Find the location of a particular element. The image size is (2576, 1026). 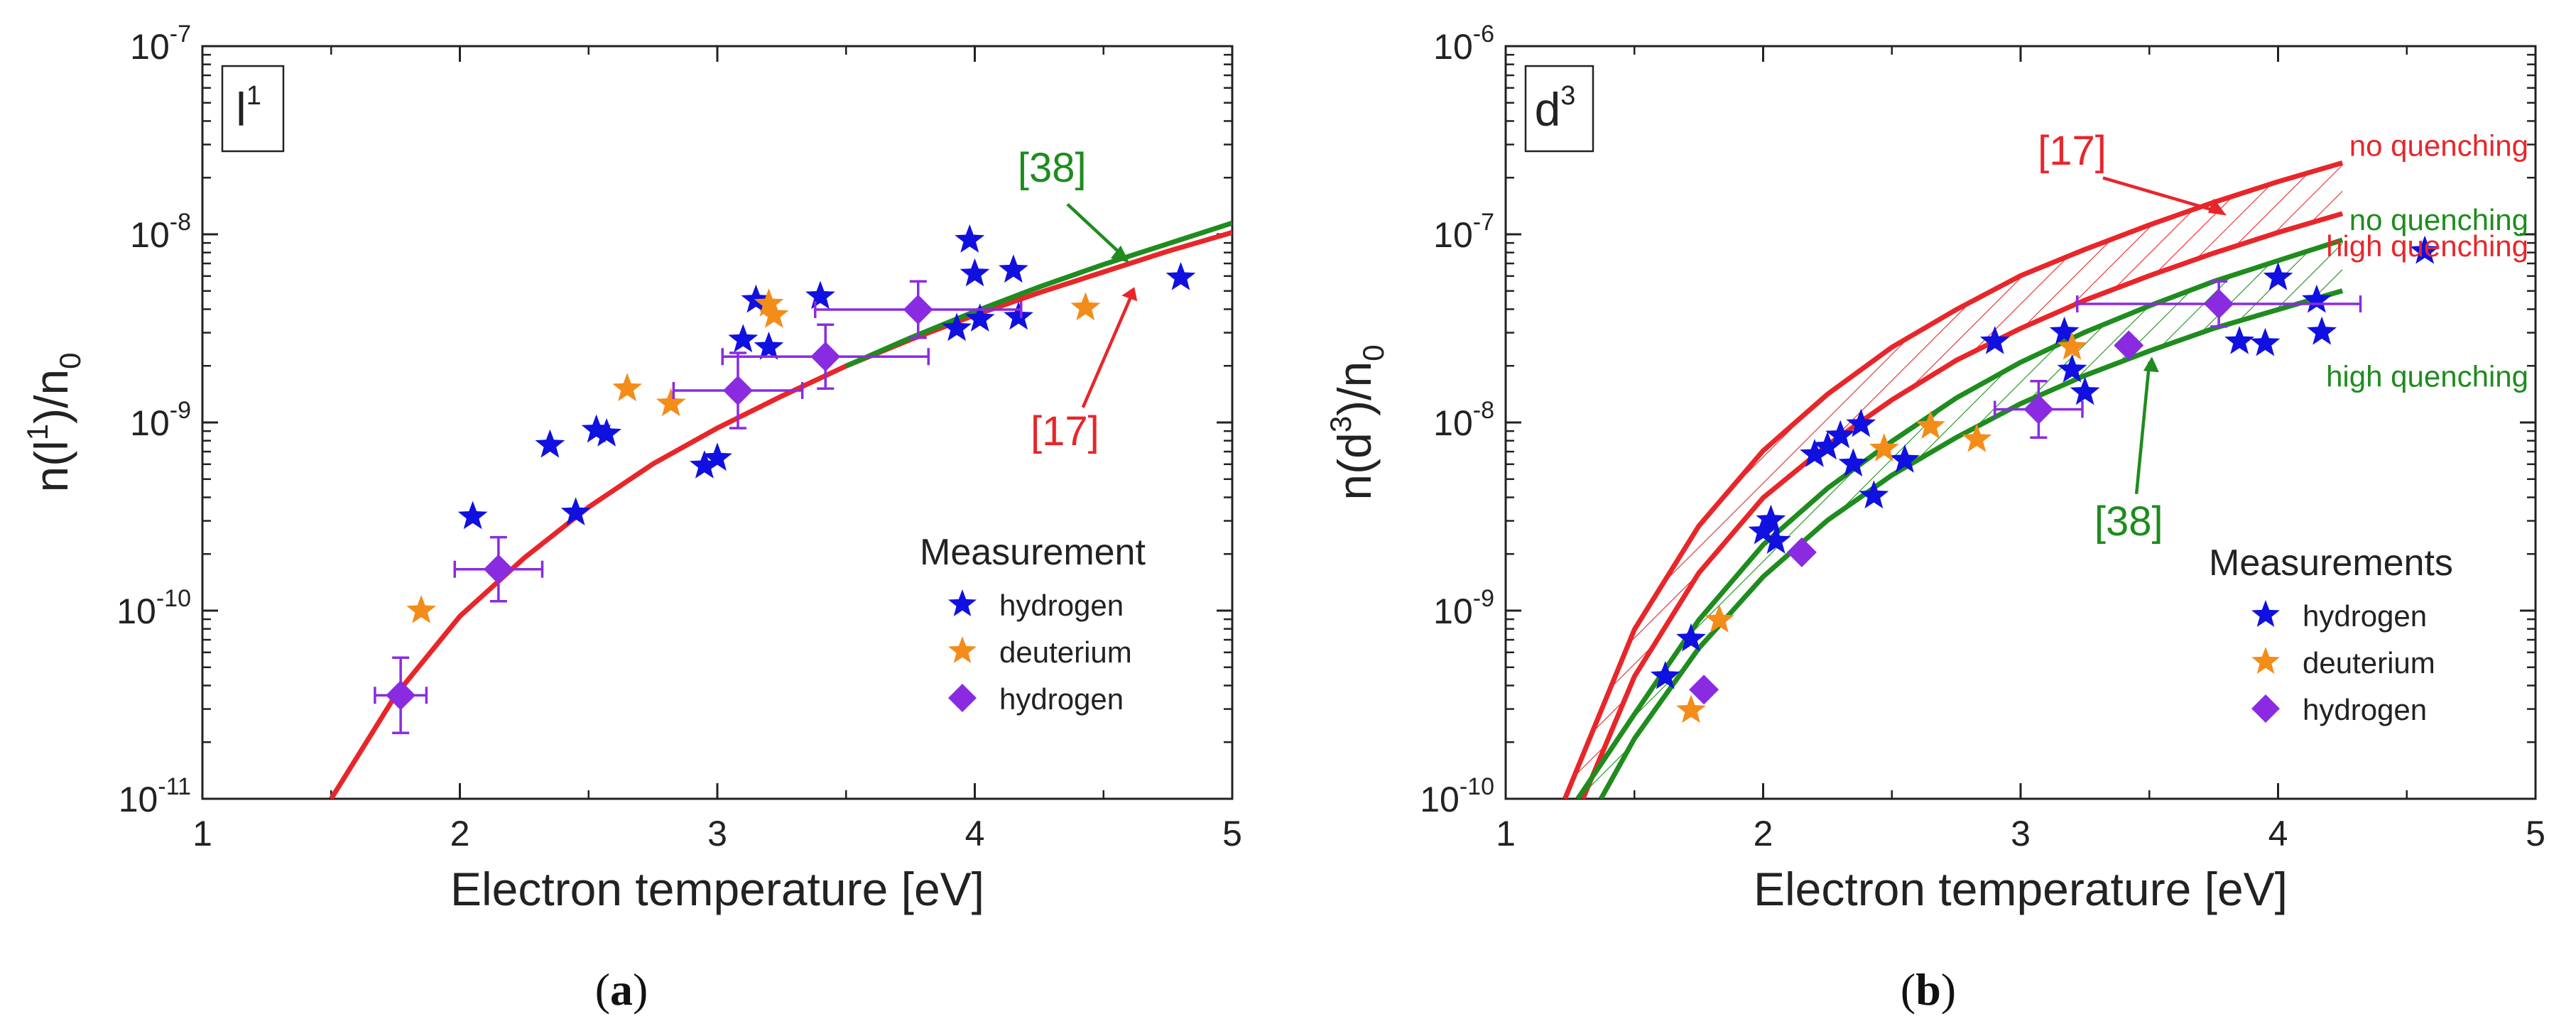

panel-label-superscript: 1 is located at coordinates (254, 96).